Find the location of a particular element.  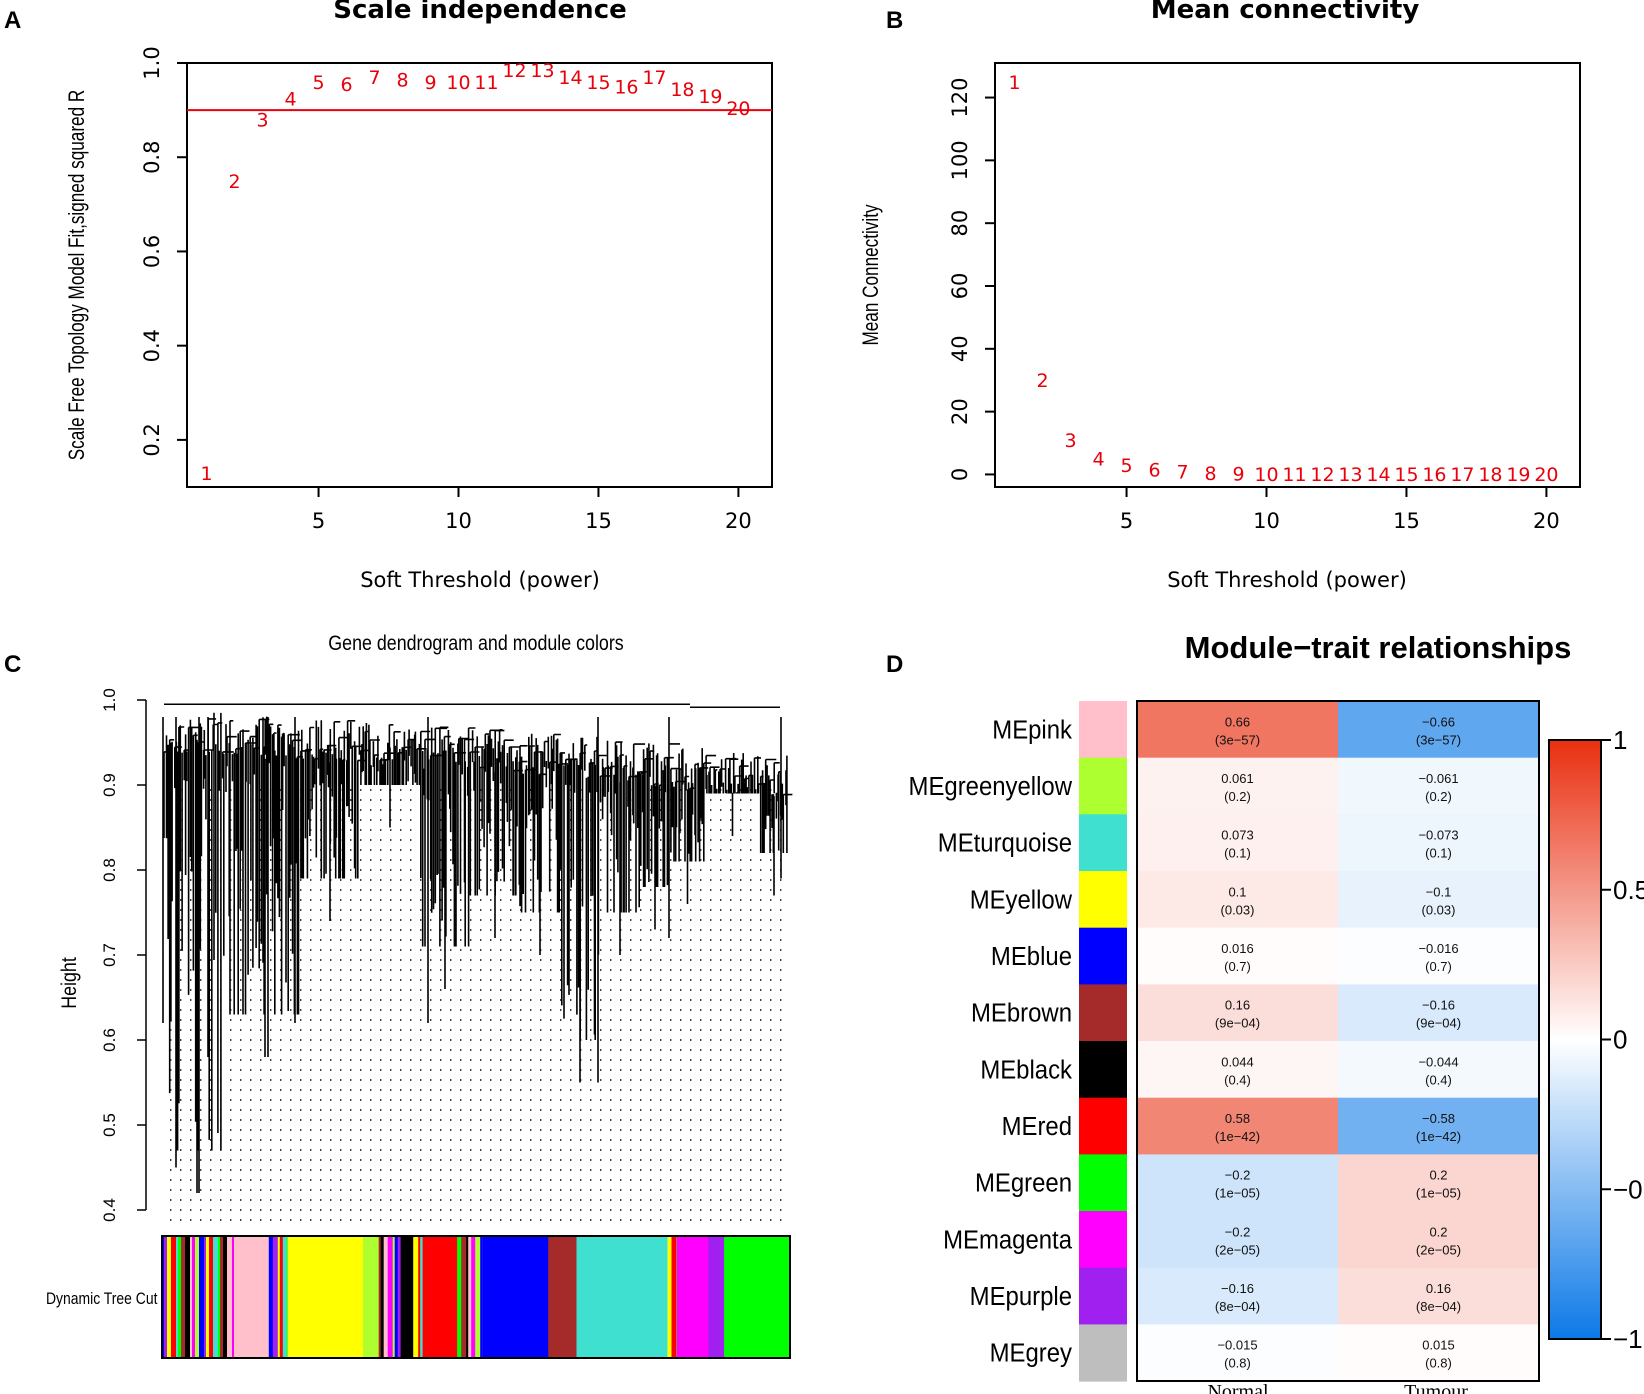

panel-b-point-1: 1 is located at coordinates (1015, 83).